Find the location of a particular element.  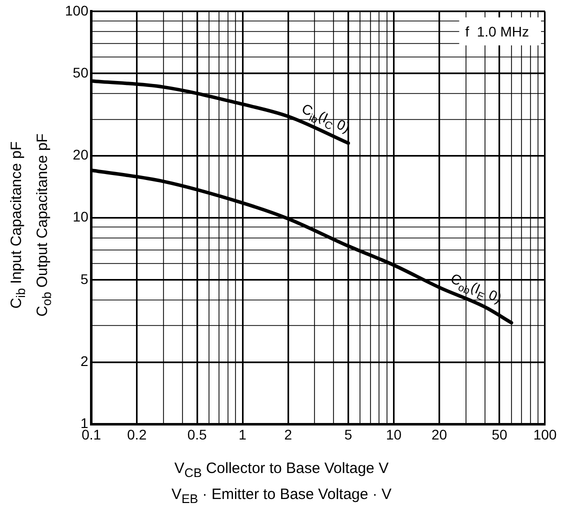

y-tick-label: 5 is located at coordinates (84, 278).